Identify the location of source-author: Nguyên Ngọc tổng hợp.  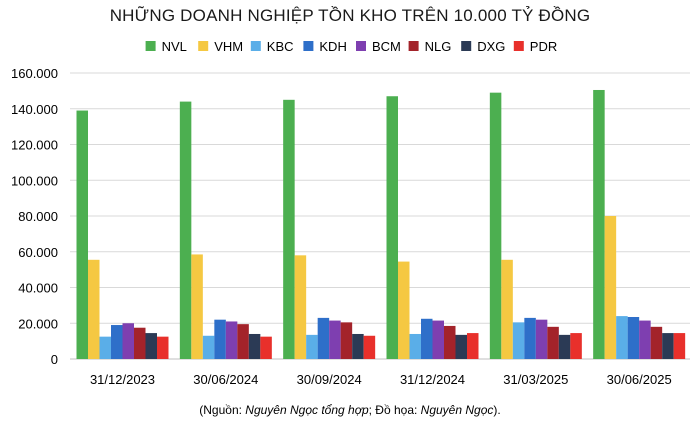
(307, 410).